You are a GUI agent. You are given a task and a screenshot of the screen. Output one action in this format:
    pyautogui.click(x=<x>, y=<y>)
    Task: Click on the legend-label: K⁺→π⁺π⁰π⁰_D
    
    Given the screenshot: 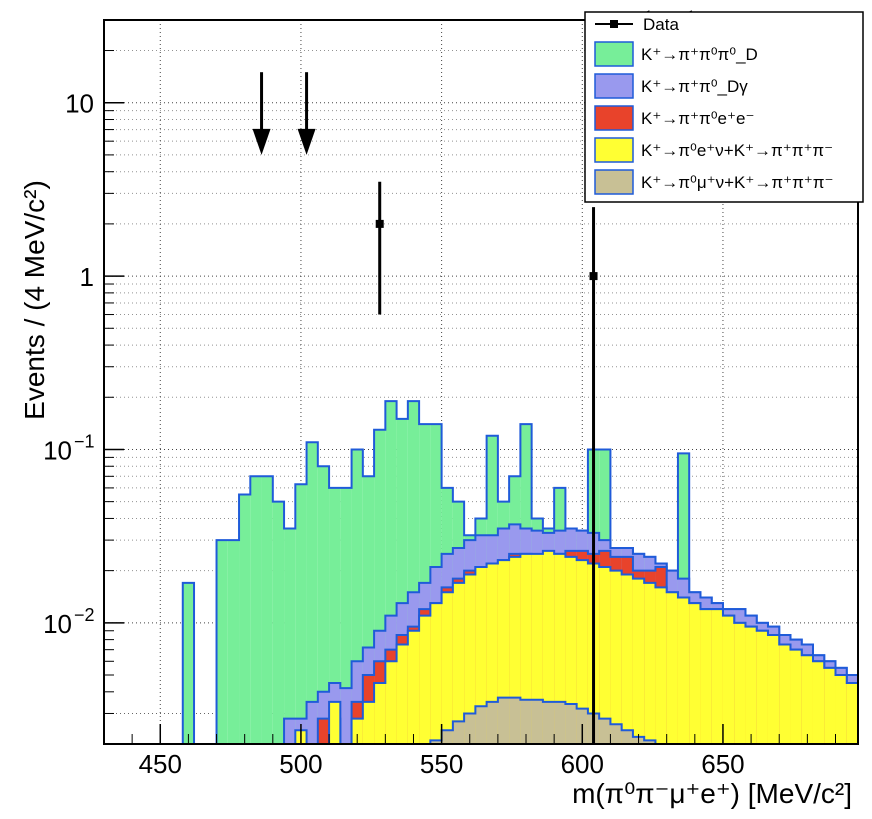 What is the action you would take?
    pyautogui.click(x=699, y=54)
    